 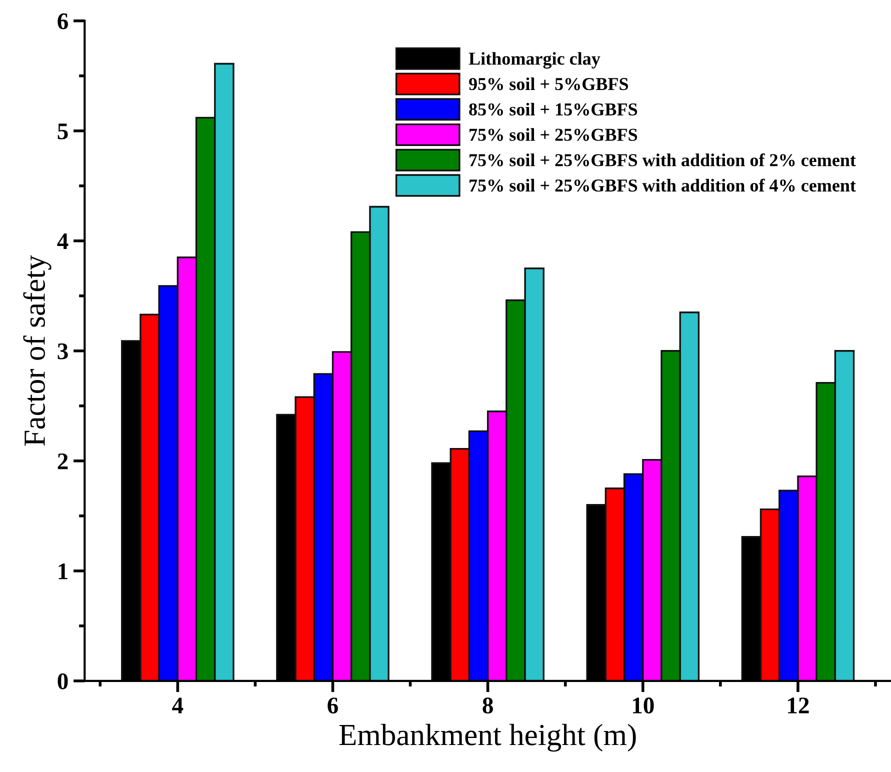 I want to click on y-tick-label: 3, so click(x=63, y=351).